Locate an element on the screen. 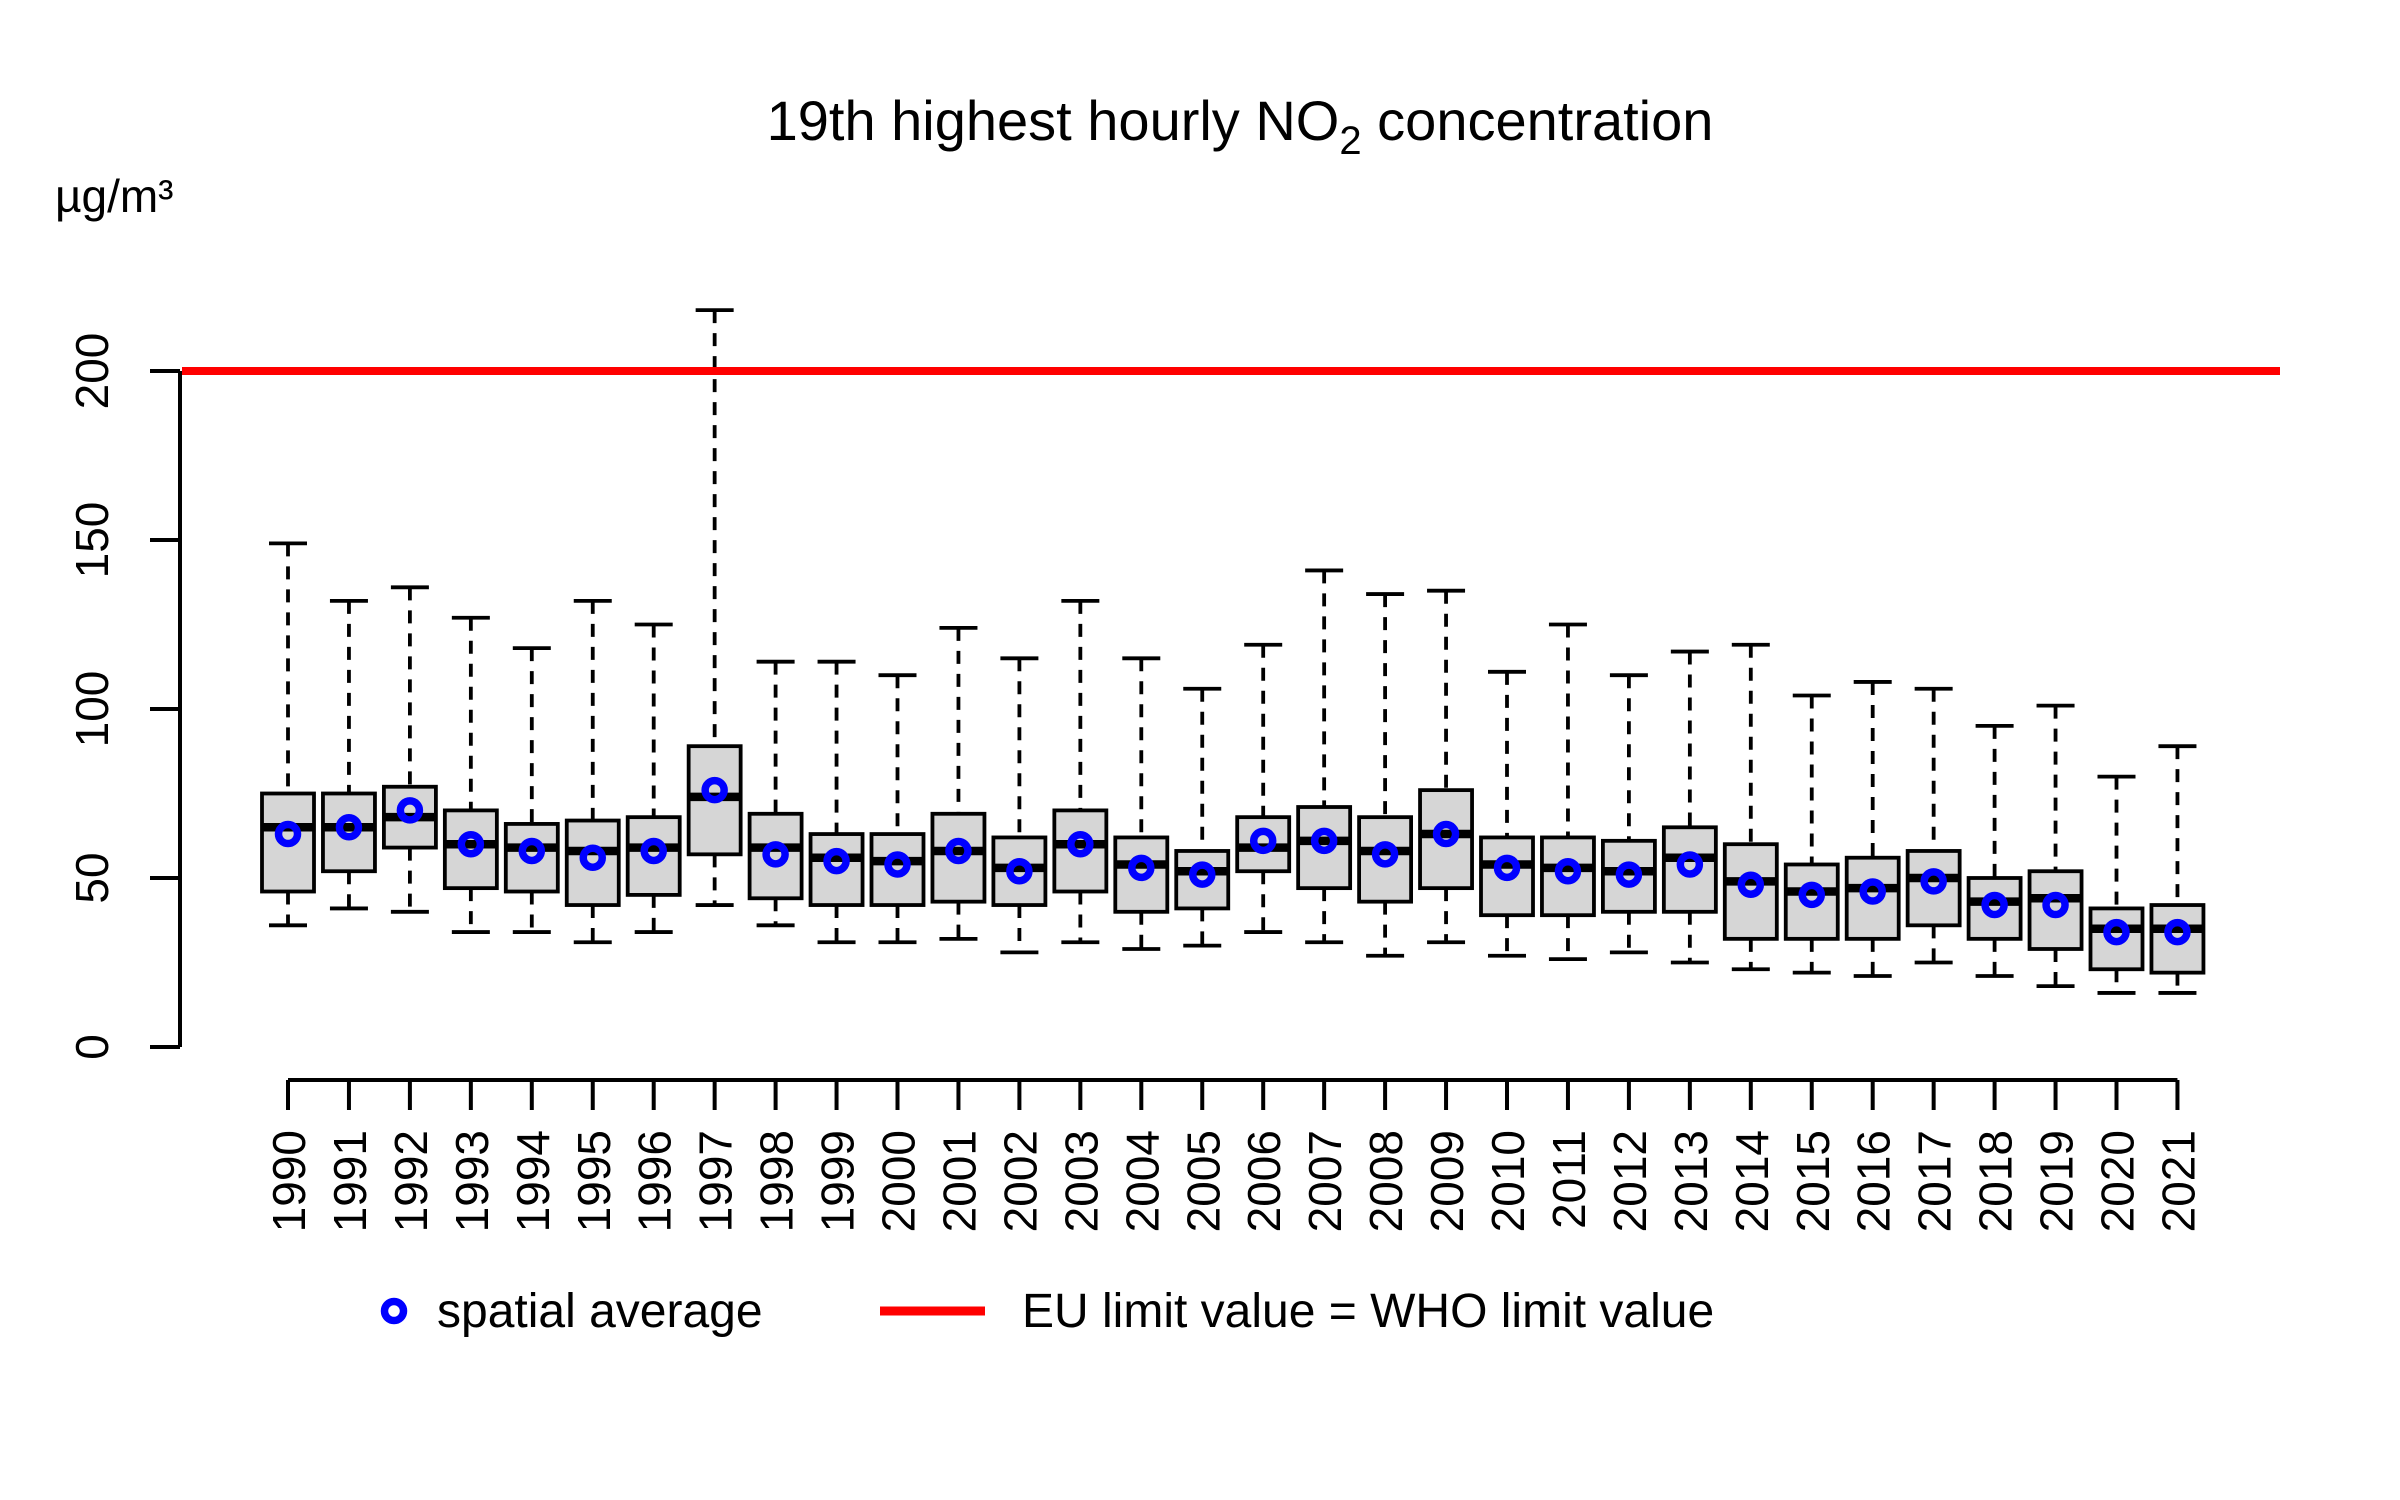 The width and height of the screenshot is (2400, 1500). y-axis: 0 50 100 150 200 is located at coordinates (124, 696).